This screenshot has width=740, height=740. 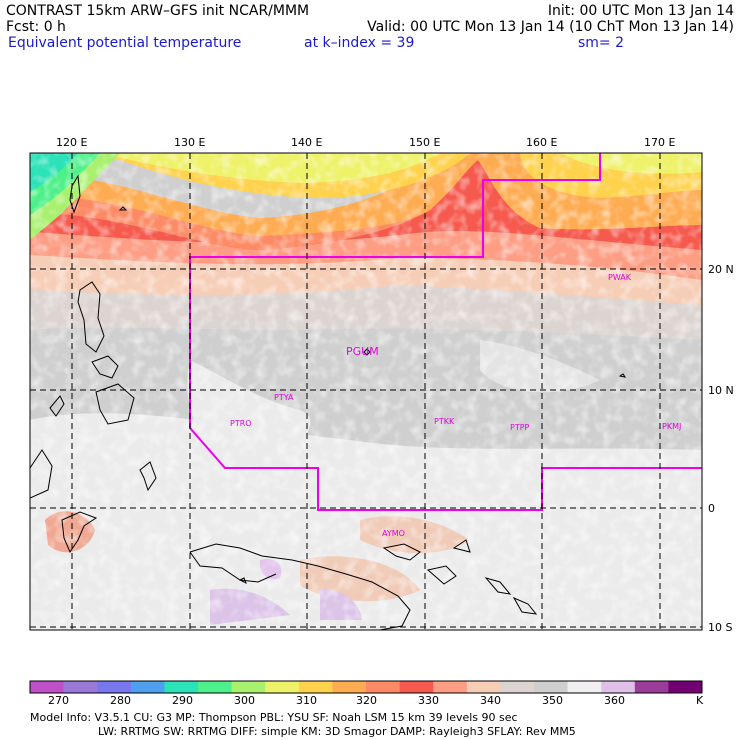 What do you see at coordinates (120, 700) in the screenshot?
I see `colorbar-tick-280: 280` at bounding box center [120, 700].